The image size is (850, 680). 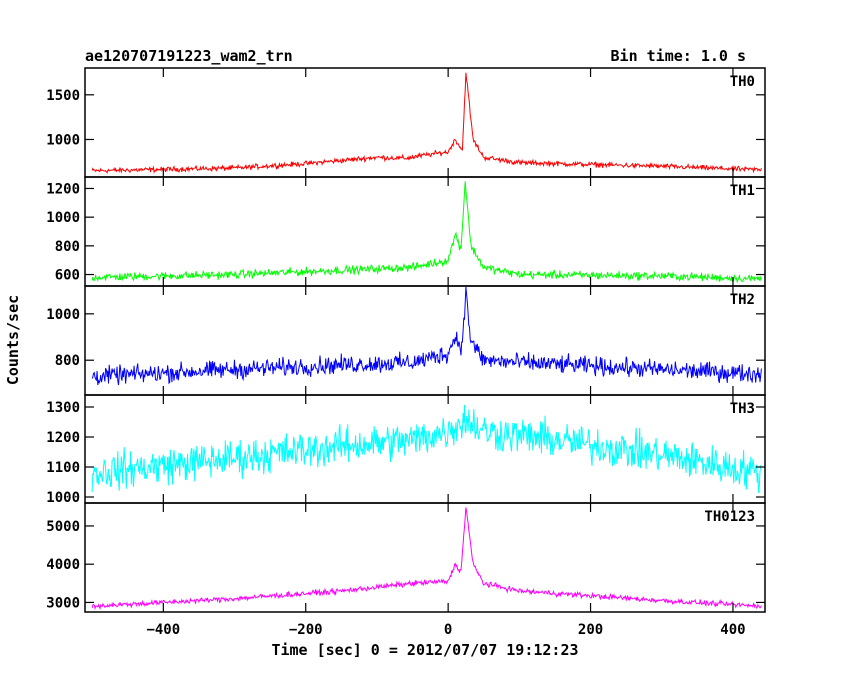 I want to click on y-tick-label: 5000, so click(x=63, y=527).